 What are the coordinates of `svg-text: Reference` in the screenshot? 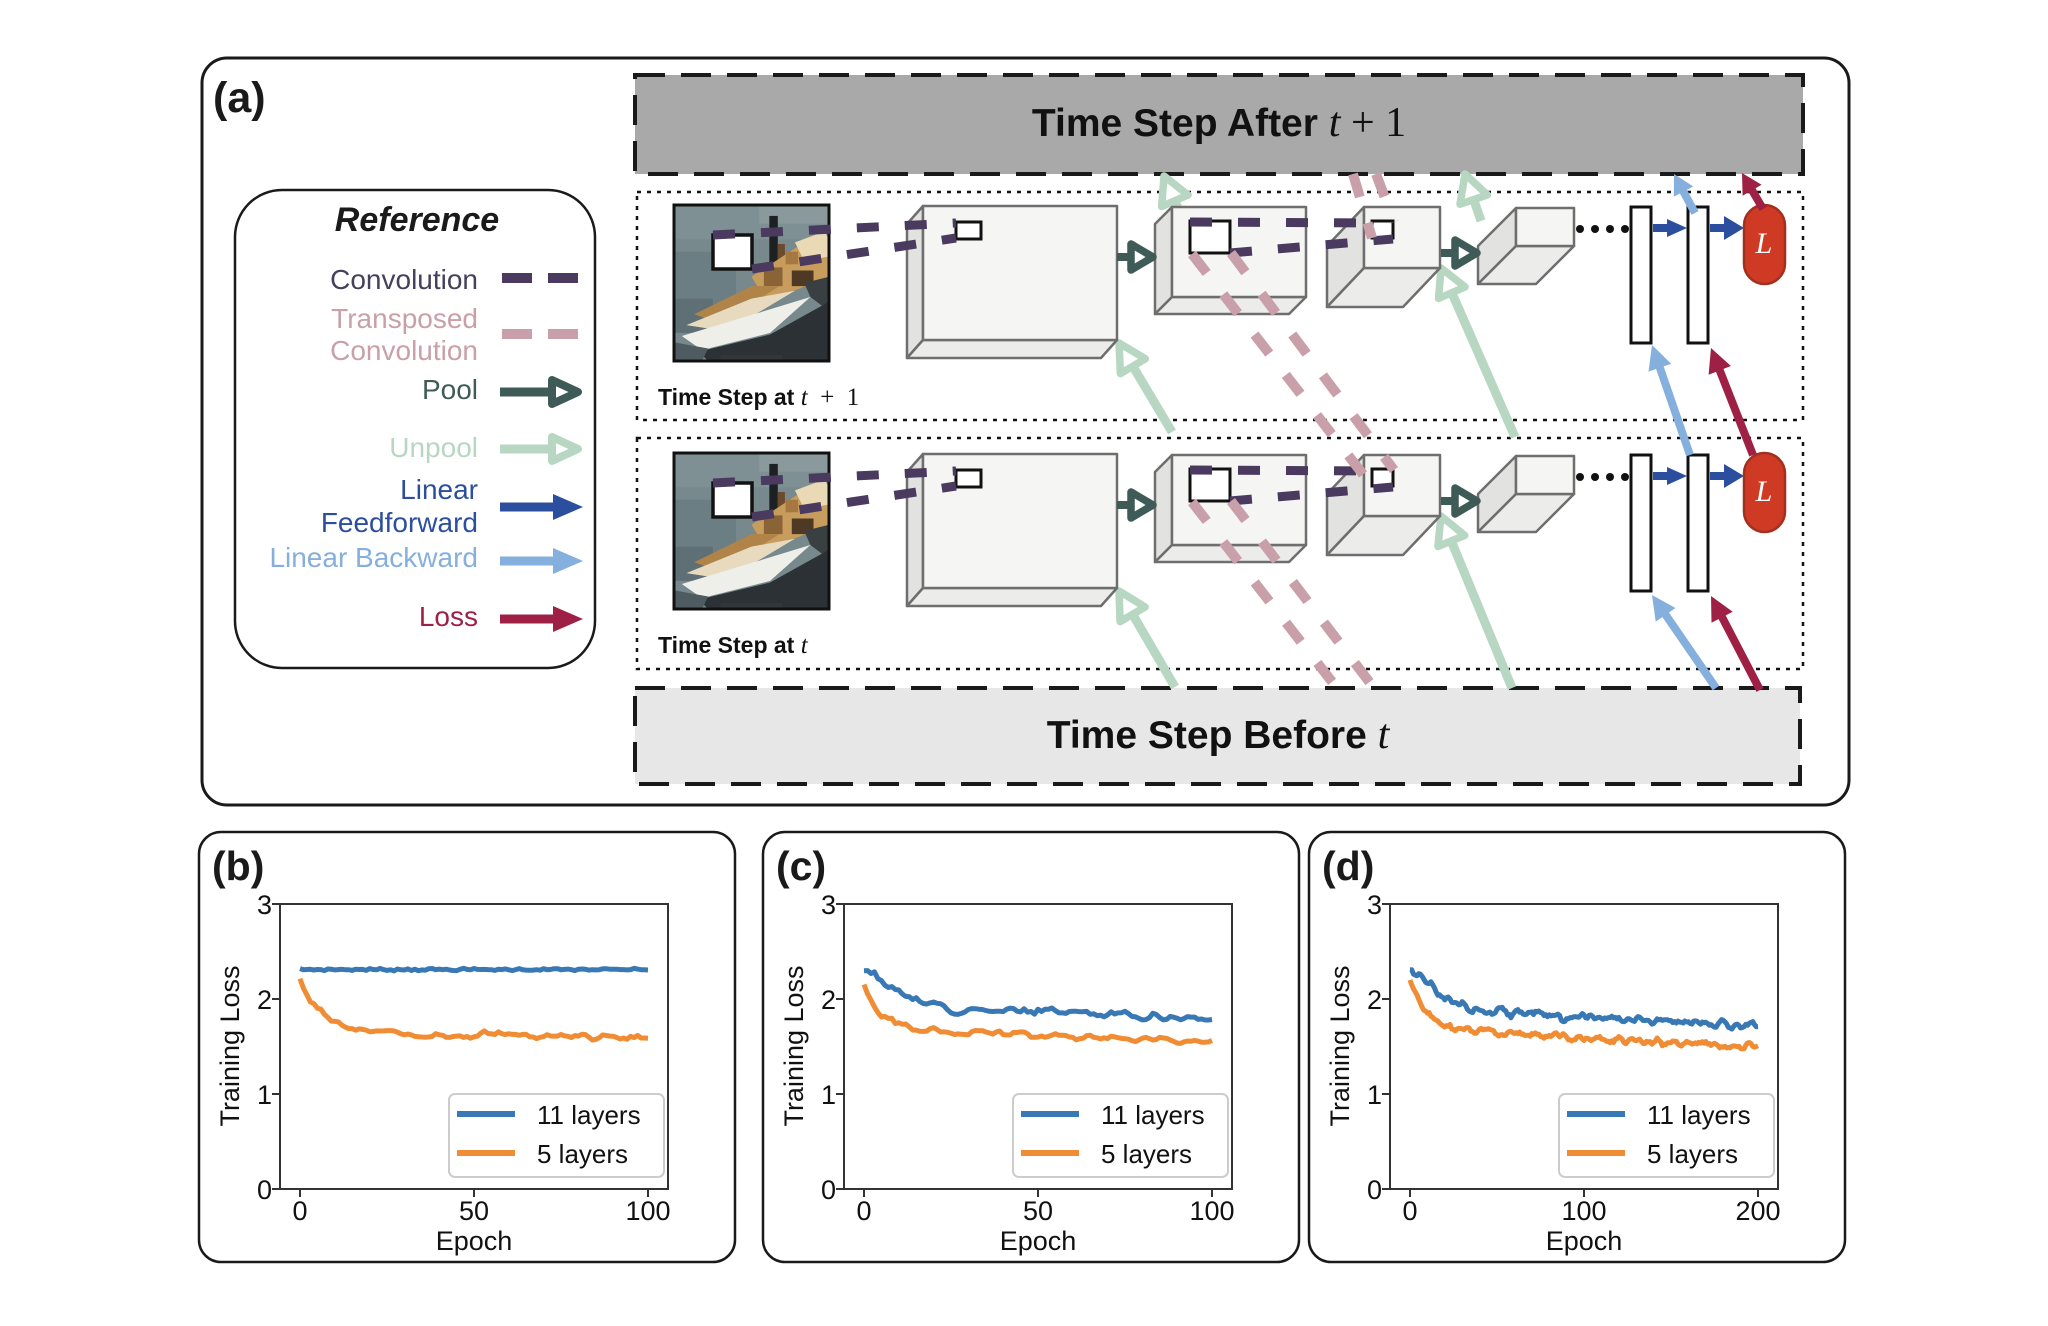 It's located at (417, 220).